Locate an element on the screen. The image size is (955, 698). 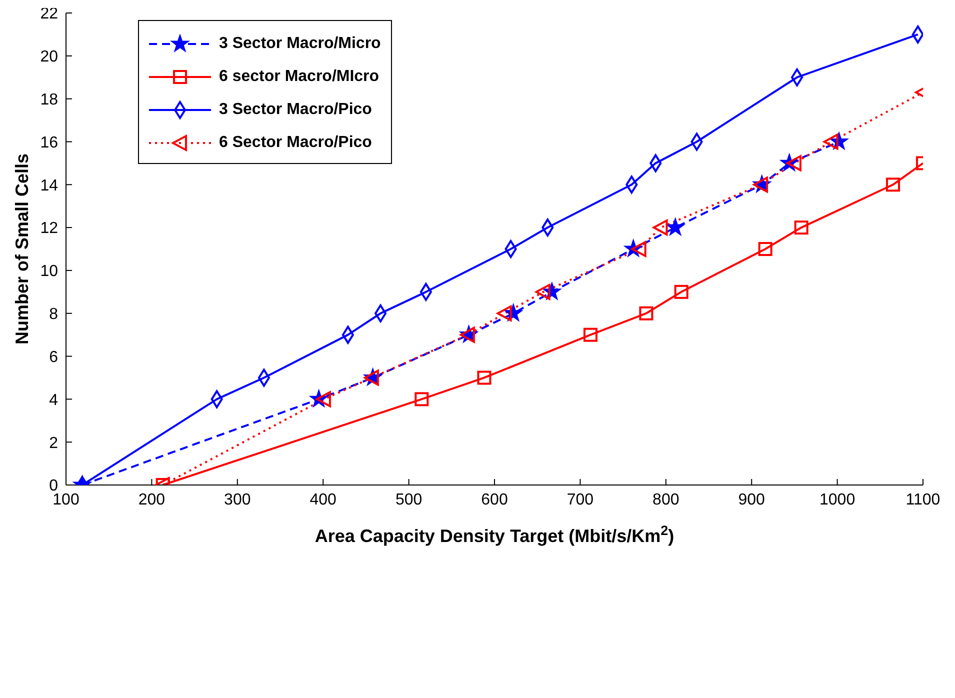
x-tick-label: 800 is located at coordinates (666, 499).